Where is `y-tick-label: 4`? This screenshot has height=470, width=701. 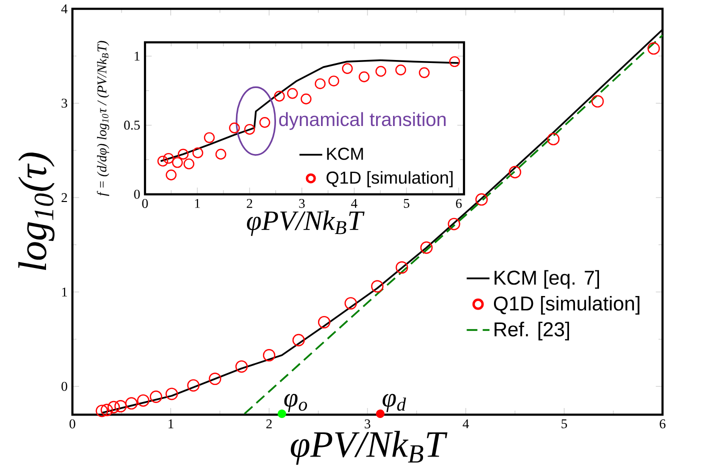
y-tick-label: 4 is located at coordinates (64, 9).